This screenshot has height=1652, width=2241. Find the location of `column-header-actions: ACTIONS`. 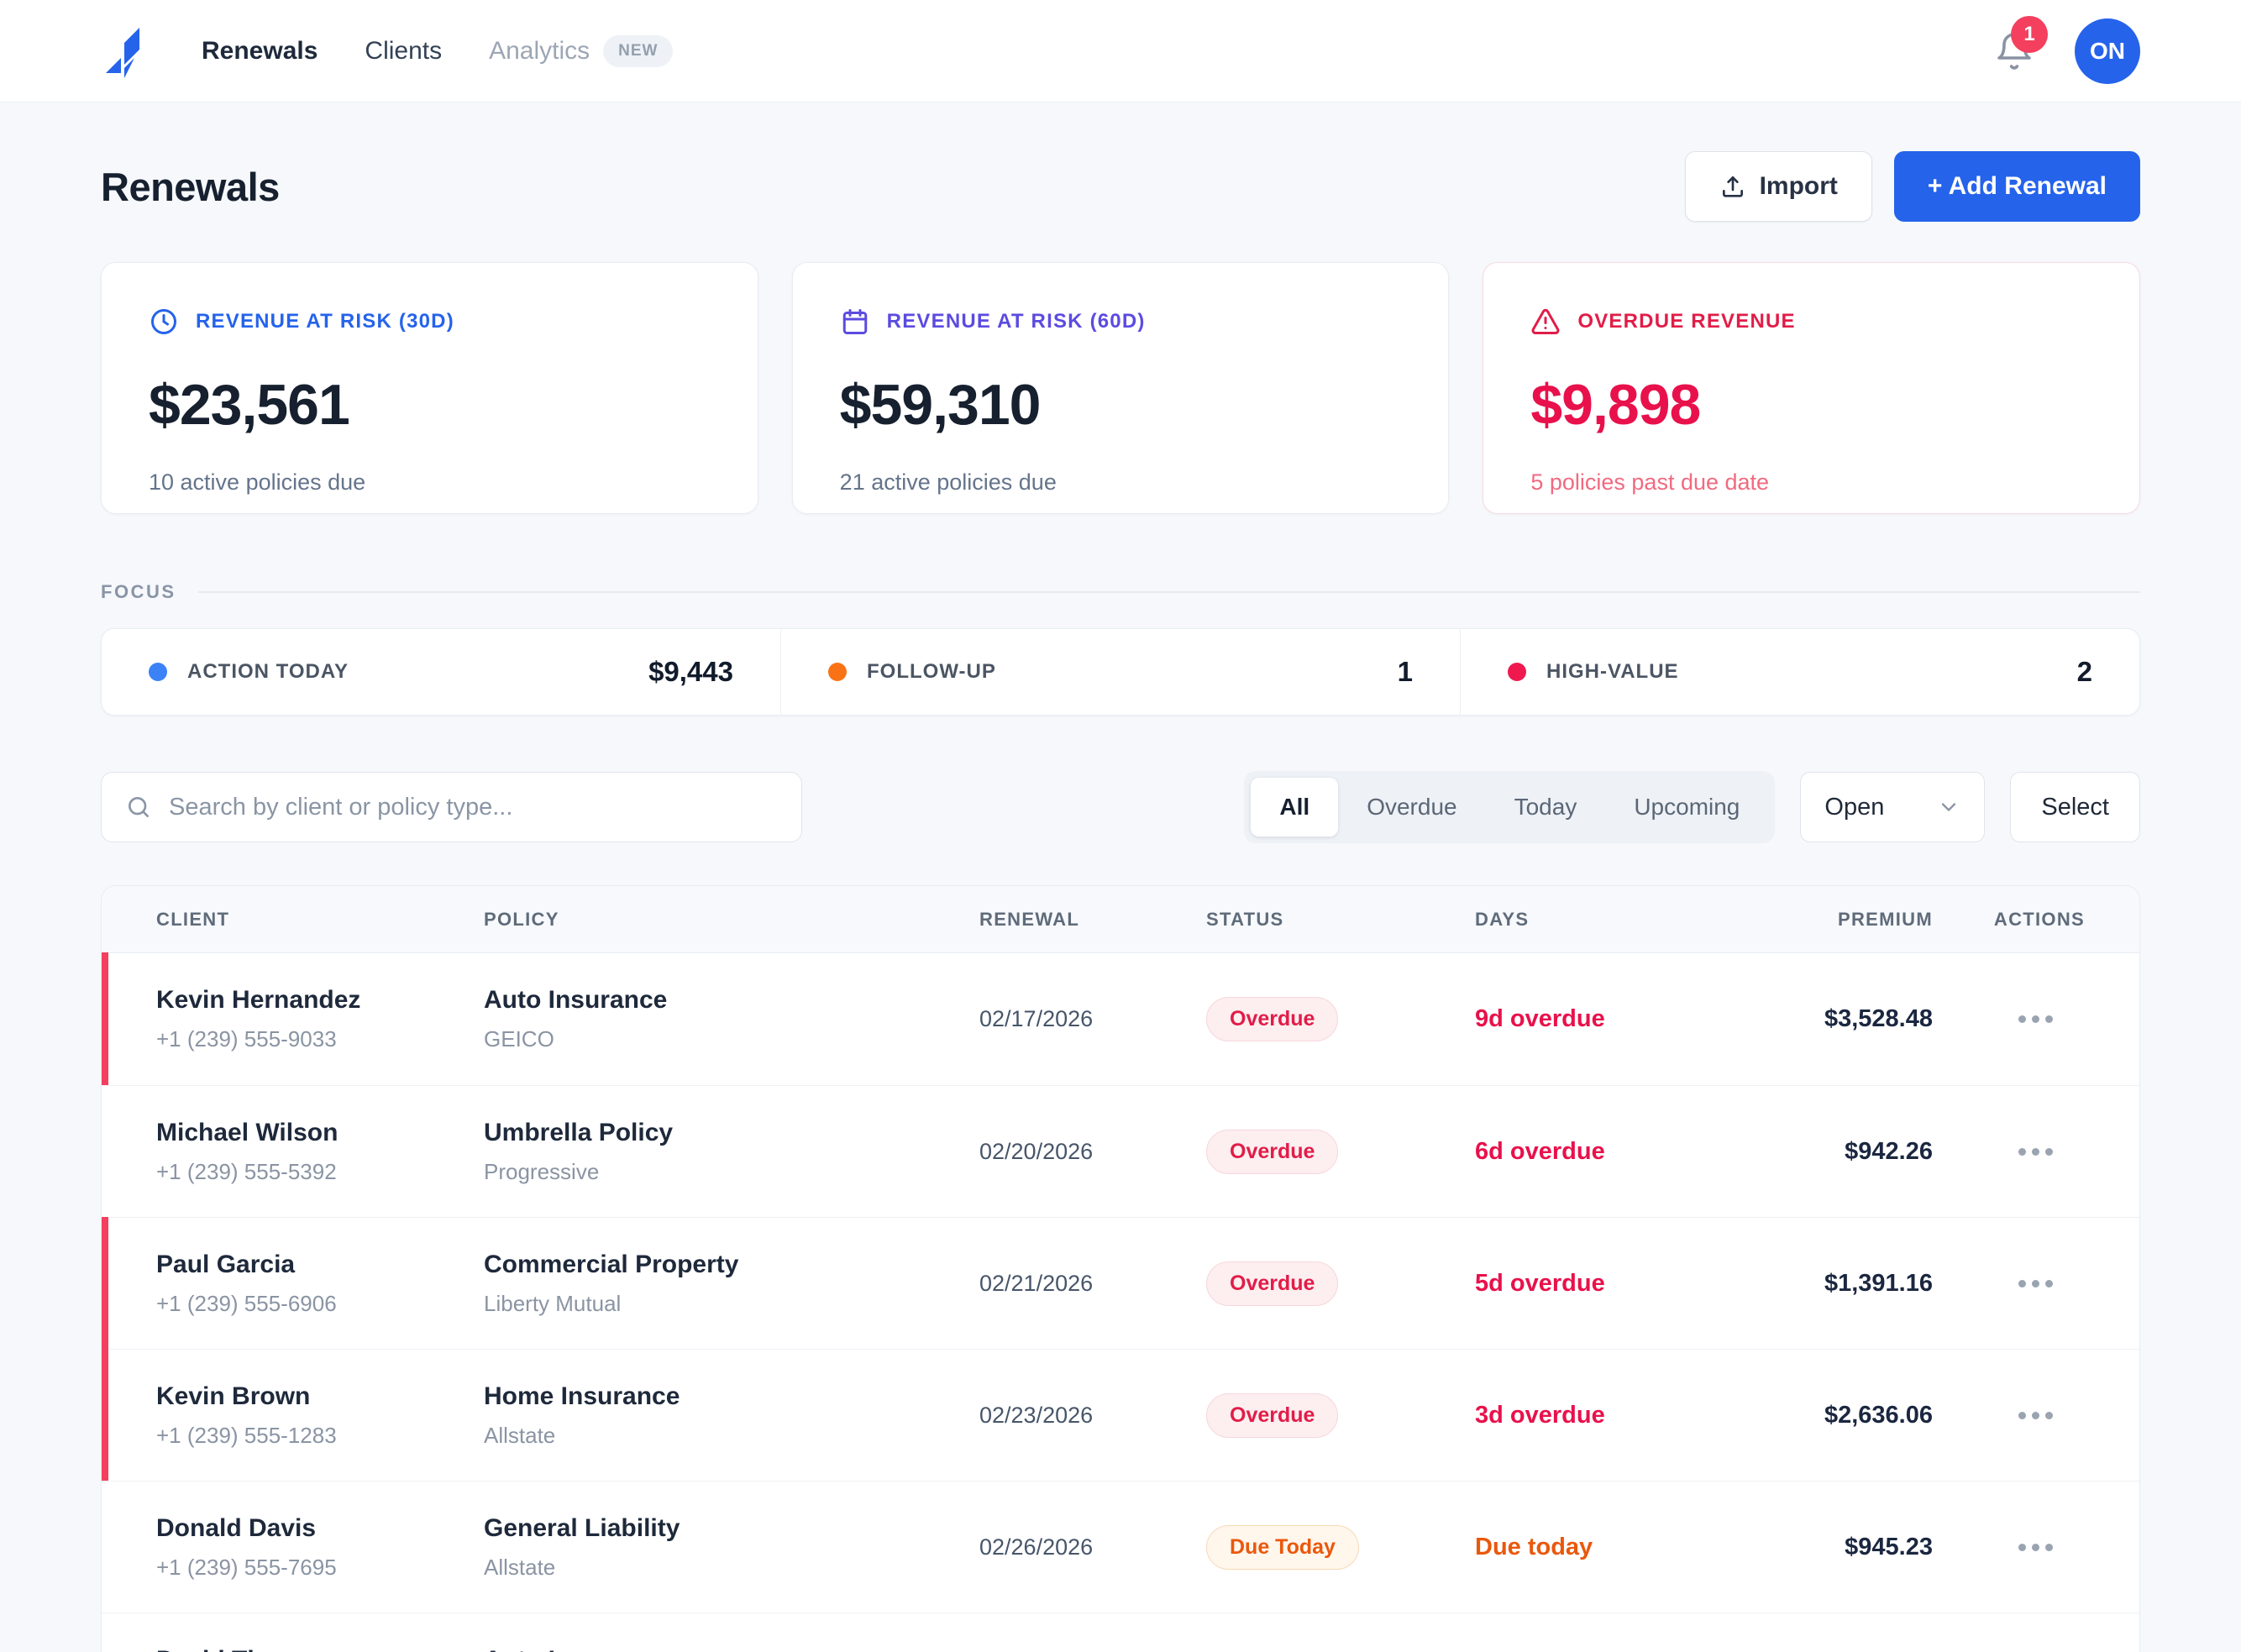

column-header-actions: ACTIONS is located at coordinates (2039, 919).